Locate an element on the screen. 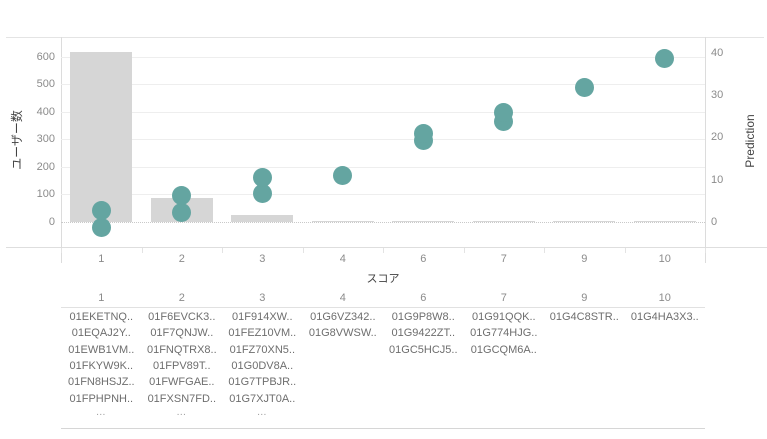 The width and height of the screenshot is (767, 439). table-header-cell: 1 is located at coordinates (101, 298).